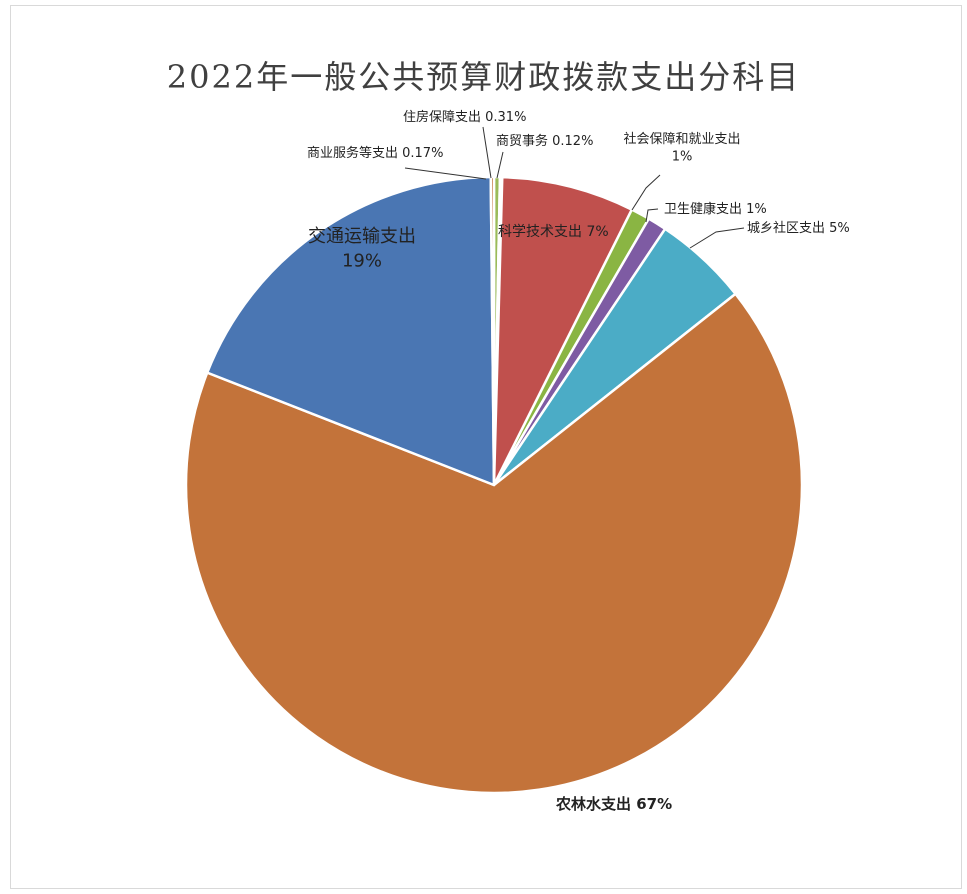  Describe the element at coordinates (464, 117) in the screenshot. I see `slice-label: 住房保障支出 0.31%` at that location.